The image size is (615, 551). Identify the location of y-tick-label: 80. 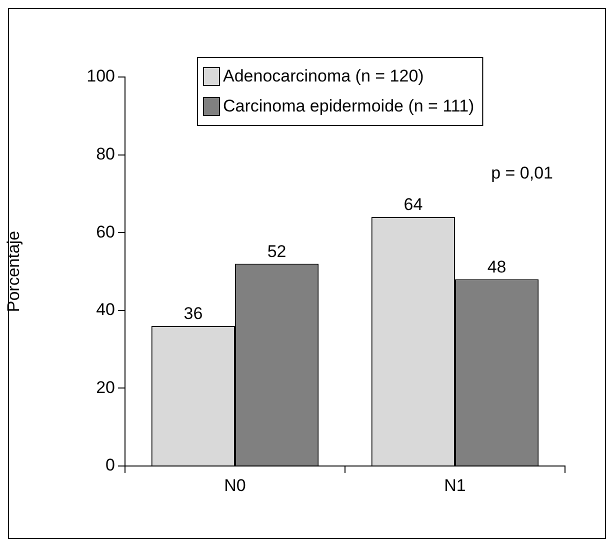
(105, 154).